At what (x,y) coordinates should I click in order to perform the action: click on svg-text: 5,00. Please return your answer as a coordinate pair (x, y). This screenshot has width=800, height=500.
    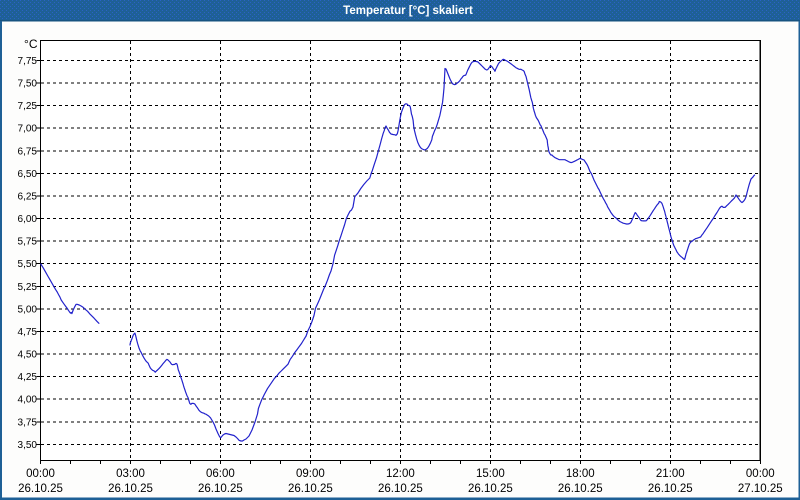
    Looking at the image, I should click on (28, 309).